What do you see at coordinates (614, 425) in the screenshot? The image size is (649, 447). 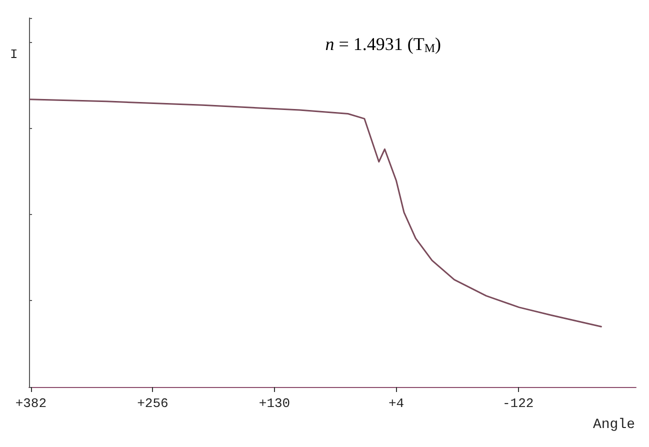 I see `x-axis-title: Angle` at bounding box center [614, 425].